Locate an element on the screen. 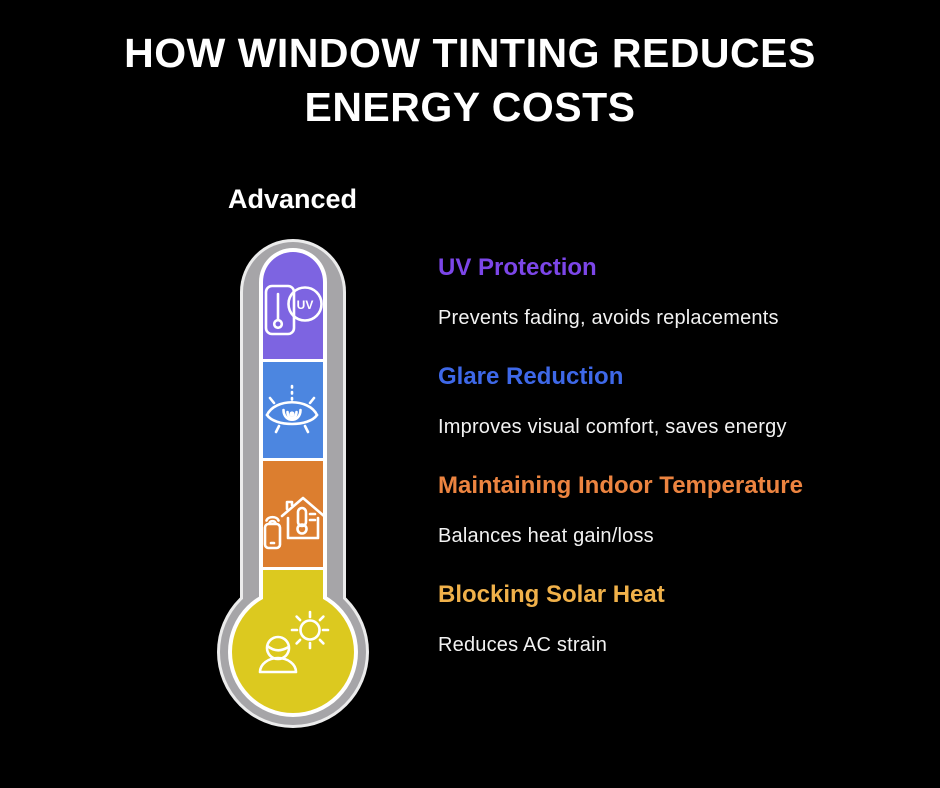 The width and height of the screenshot is (940, 788). feature-description: Improves visual comfort, saves energy is located at coordinates (612, 427).